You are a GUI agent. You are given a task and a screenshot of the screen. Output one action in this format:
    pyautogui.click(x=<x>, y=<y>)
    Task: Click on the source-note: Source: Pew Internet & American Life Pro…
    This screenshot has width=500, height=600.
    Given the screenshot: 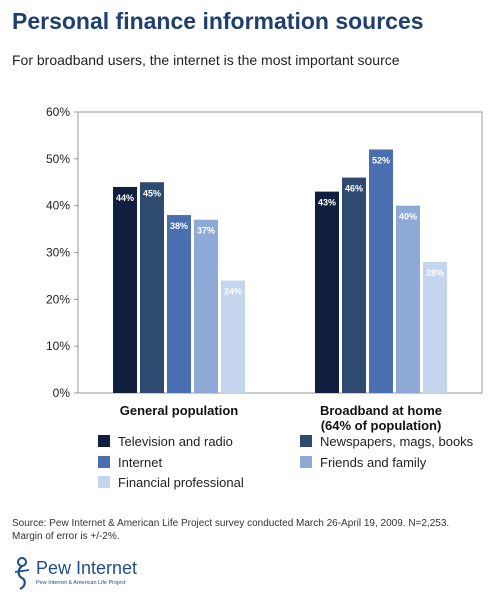 What is the action you would take?
    pyautogui.click(x=231, y=530)
    